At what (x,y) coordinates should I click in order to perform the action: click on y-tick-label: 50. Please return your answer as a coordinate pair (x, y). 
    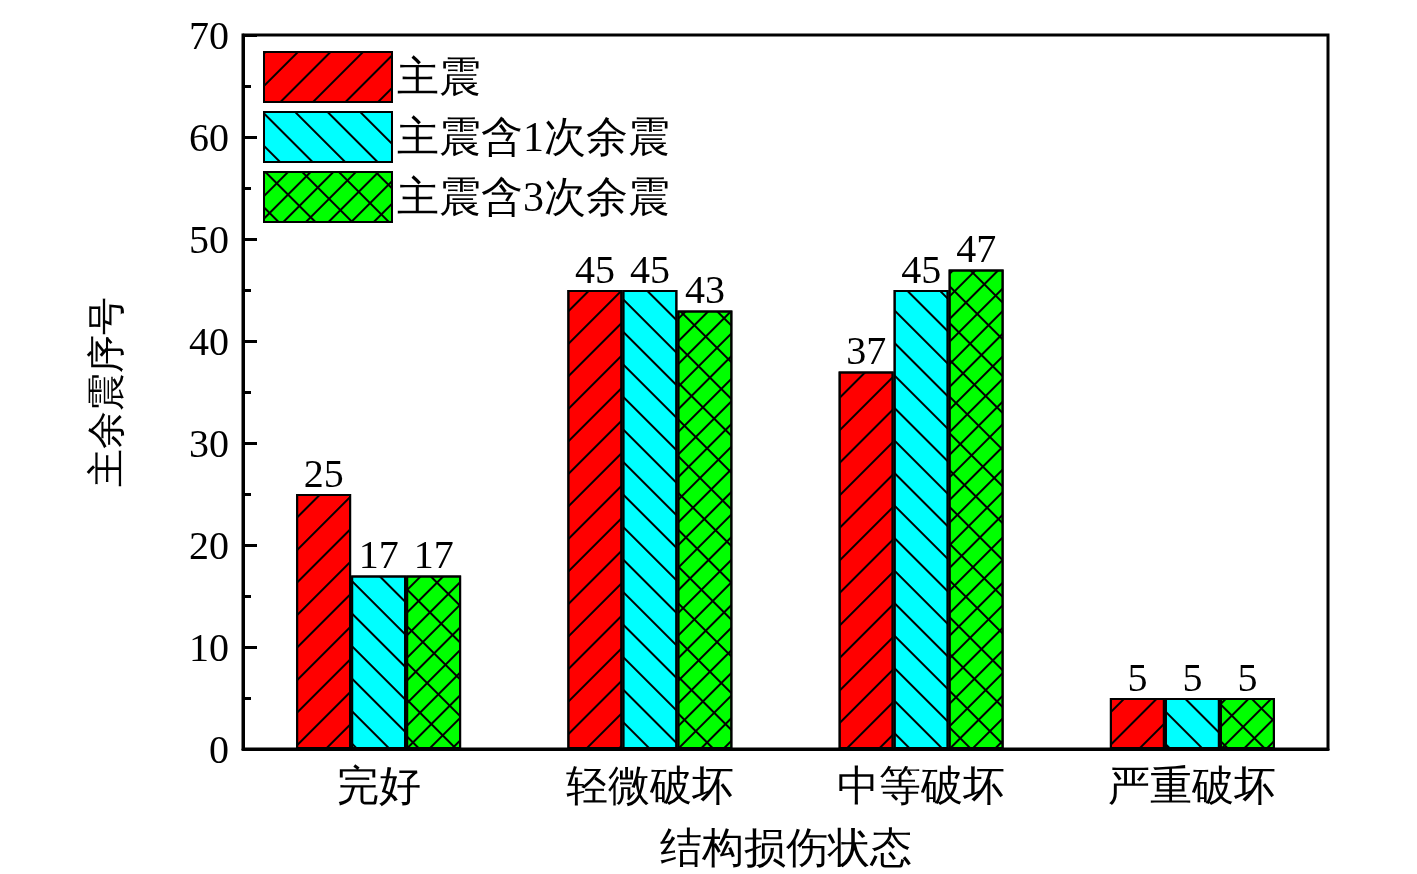
    Looking at the image, I should click on (209, 239).